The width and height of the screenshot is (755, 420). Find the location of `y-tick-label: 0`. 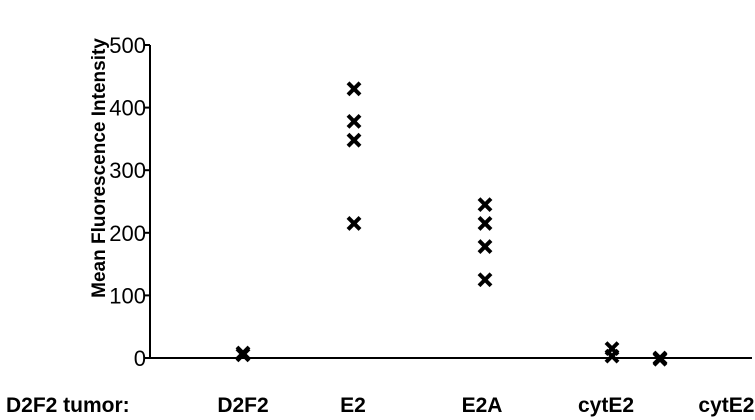

y-tick-label: 0 is located at coordinates (140, 358).